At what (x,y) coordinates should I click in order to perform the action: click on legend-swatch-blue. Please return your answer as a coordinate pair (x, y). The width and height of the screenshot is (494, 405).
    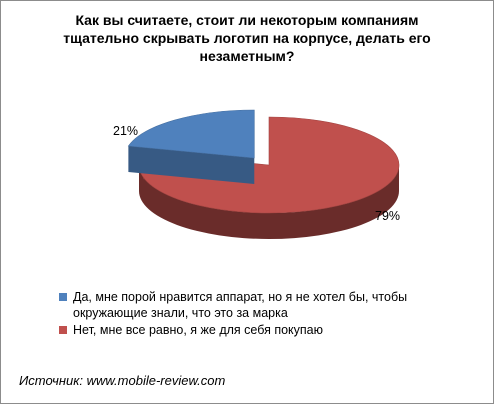
    Looking at the image, I should click on (63, 297).